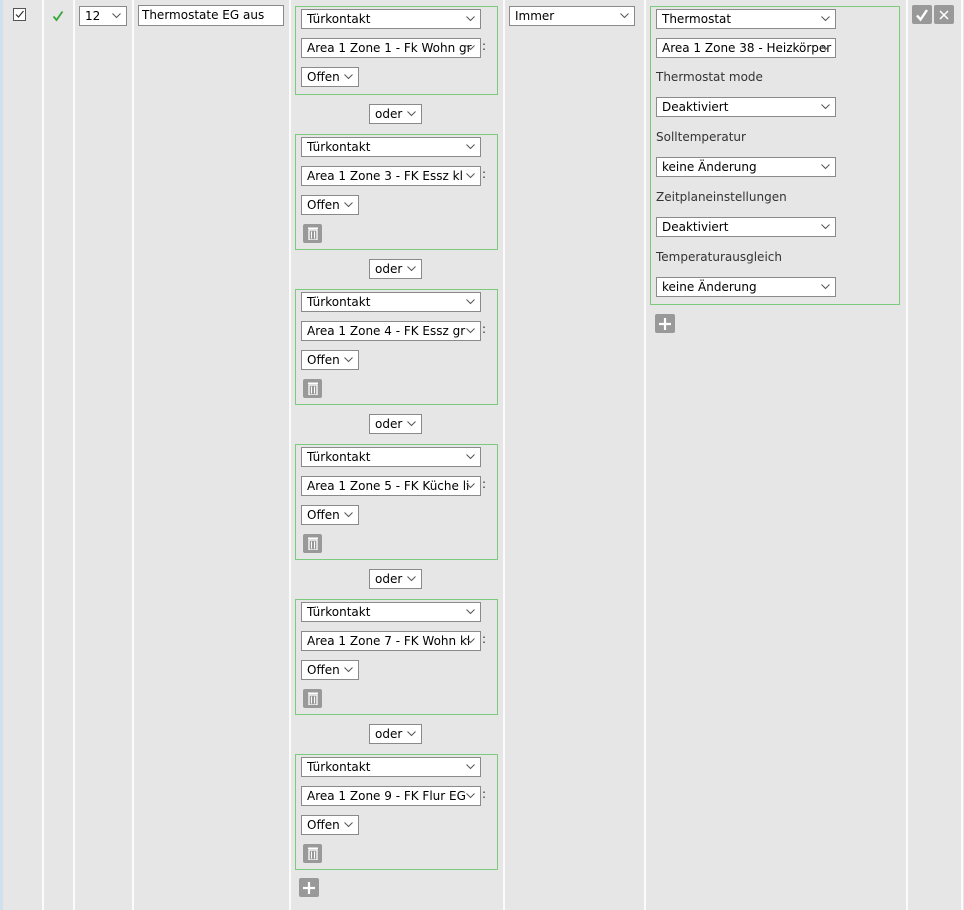  What do you see at coordinates (211, 15) in the screenshot?
I see `rule-name-input: Thermostate EG aus` at bounding box center [211, 15].